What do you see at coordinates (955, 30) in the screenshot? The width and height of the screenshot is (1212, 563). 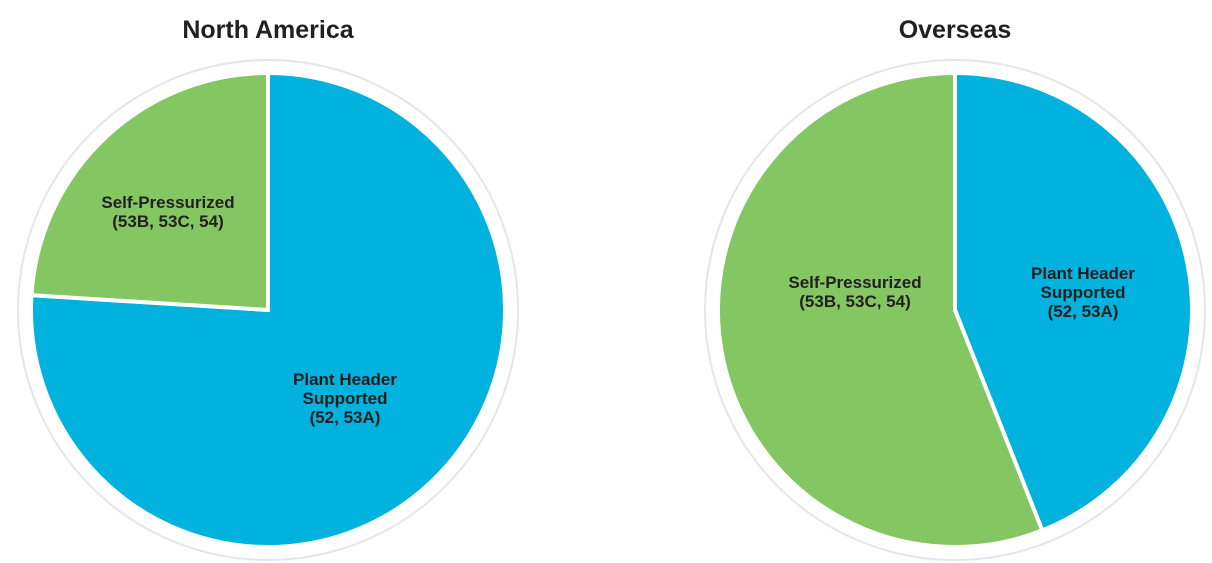 I see `chart-title: Overseas` at bounding box center [955, 30].